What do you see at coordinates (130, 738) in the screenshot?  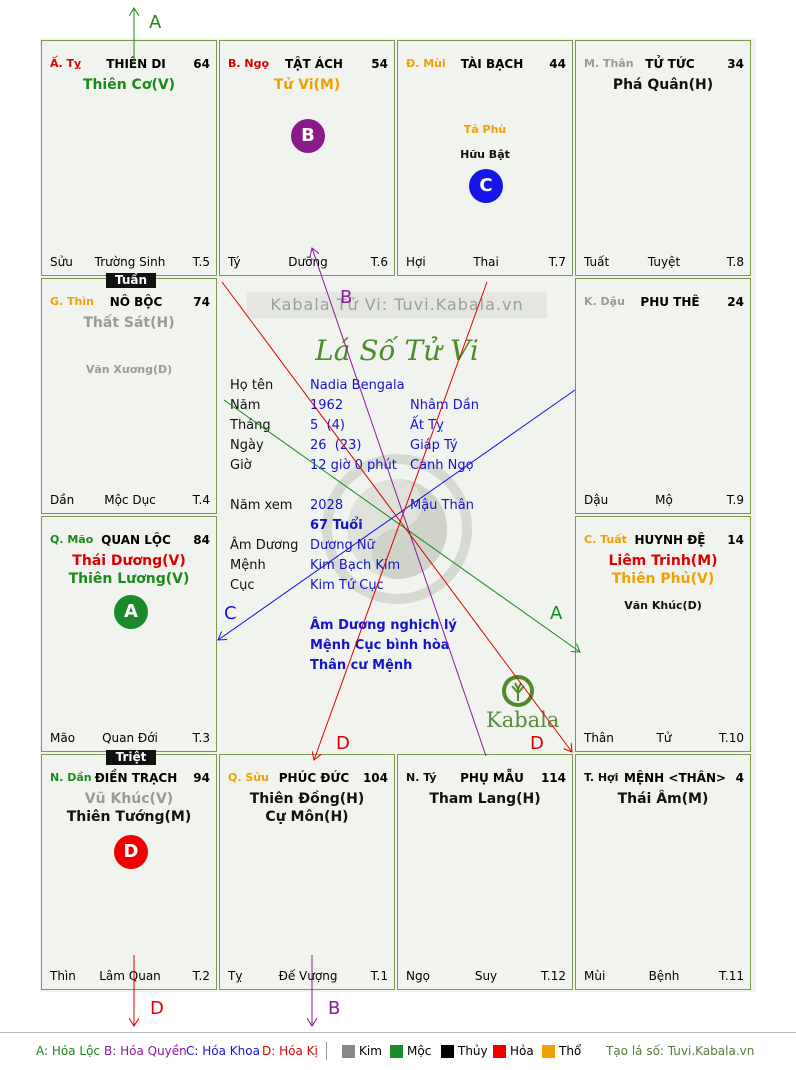 I see `bottom-stage: Quan Đới` at bounding box center [130, 738].